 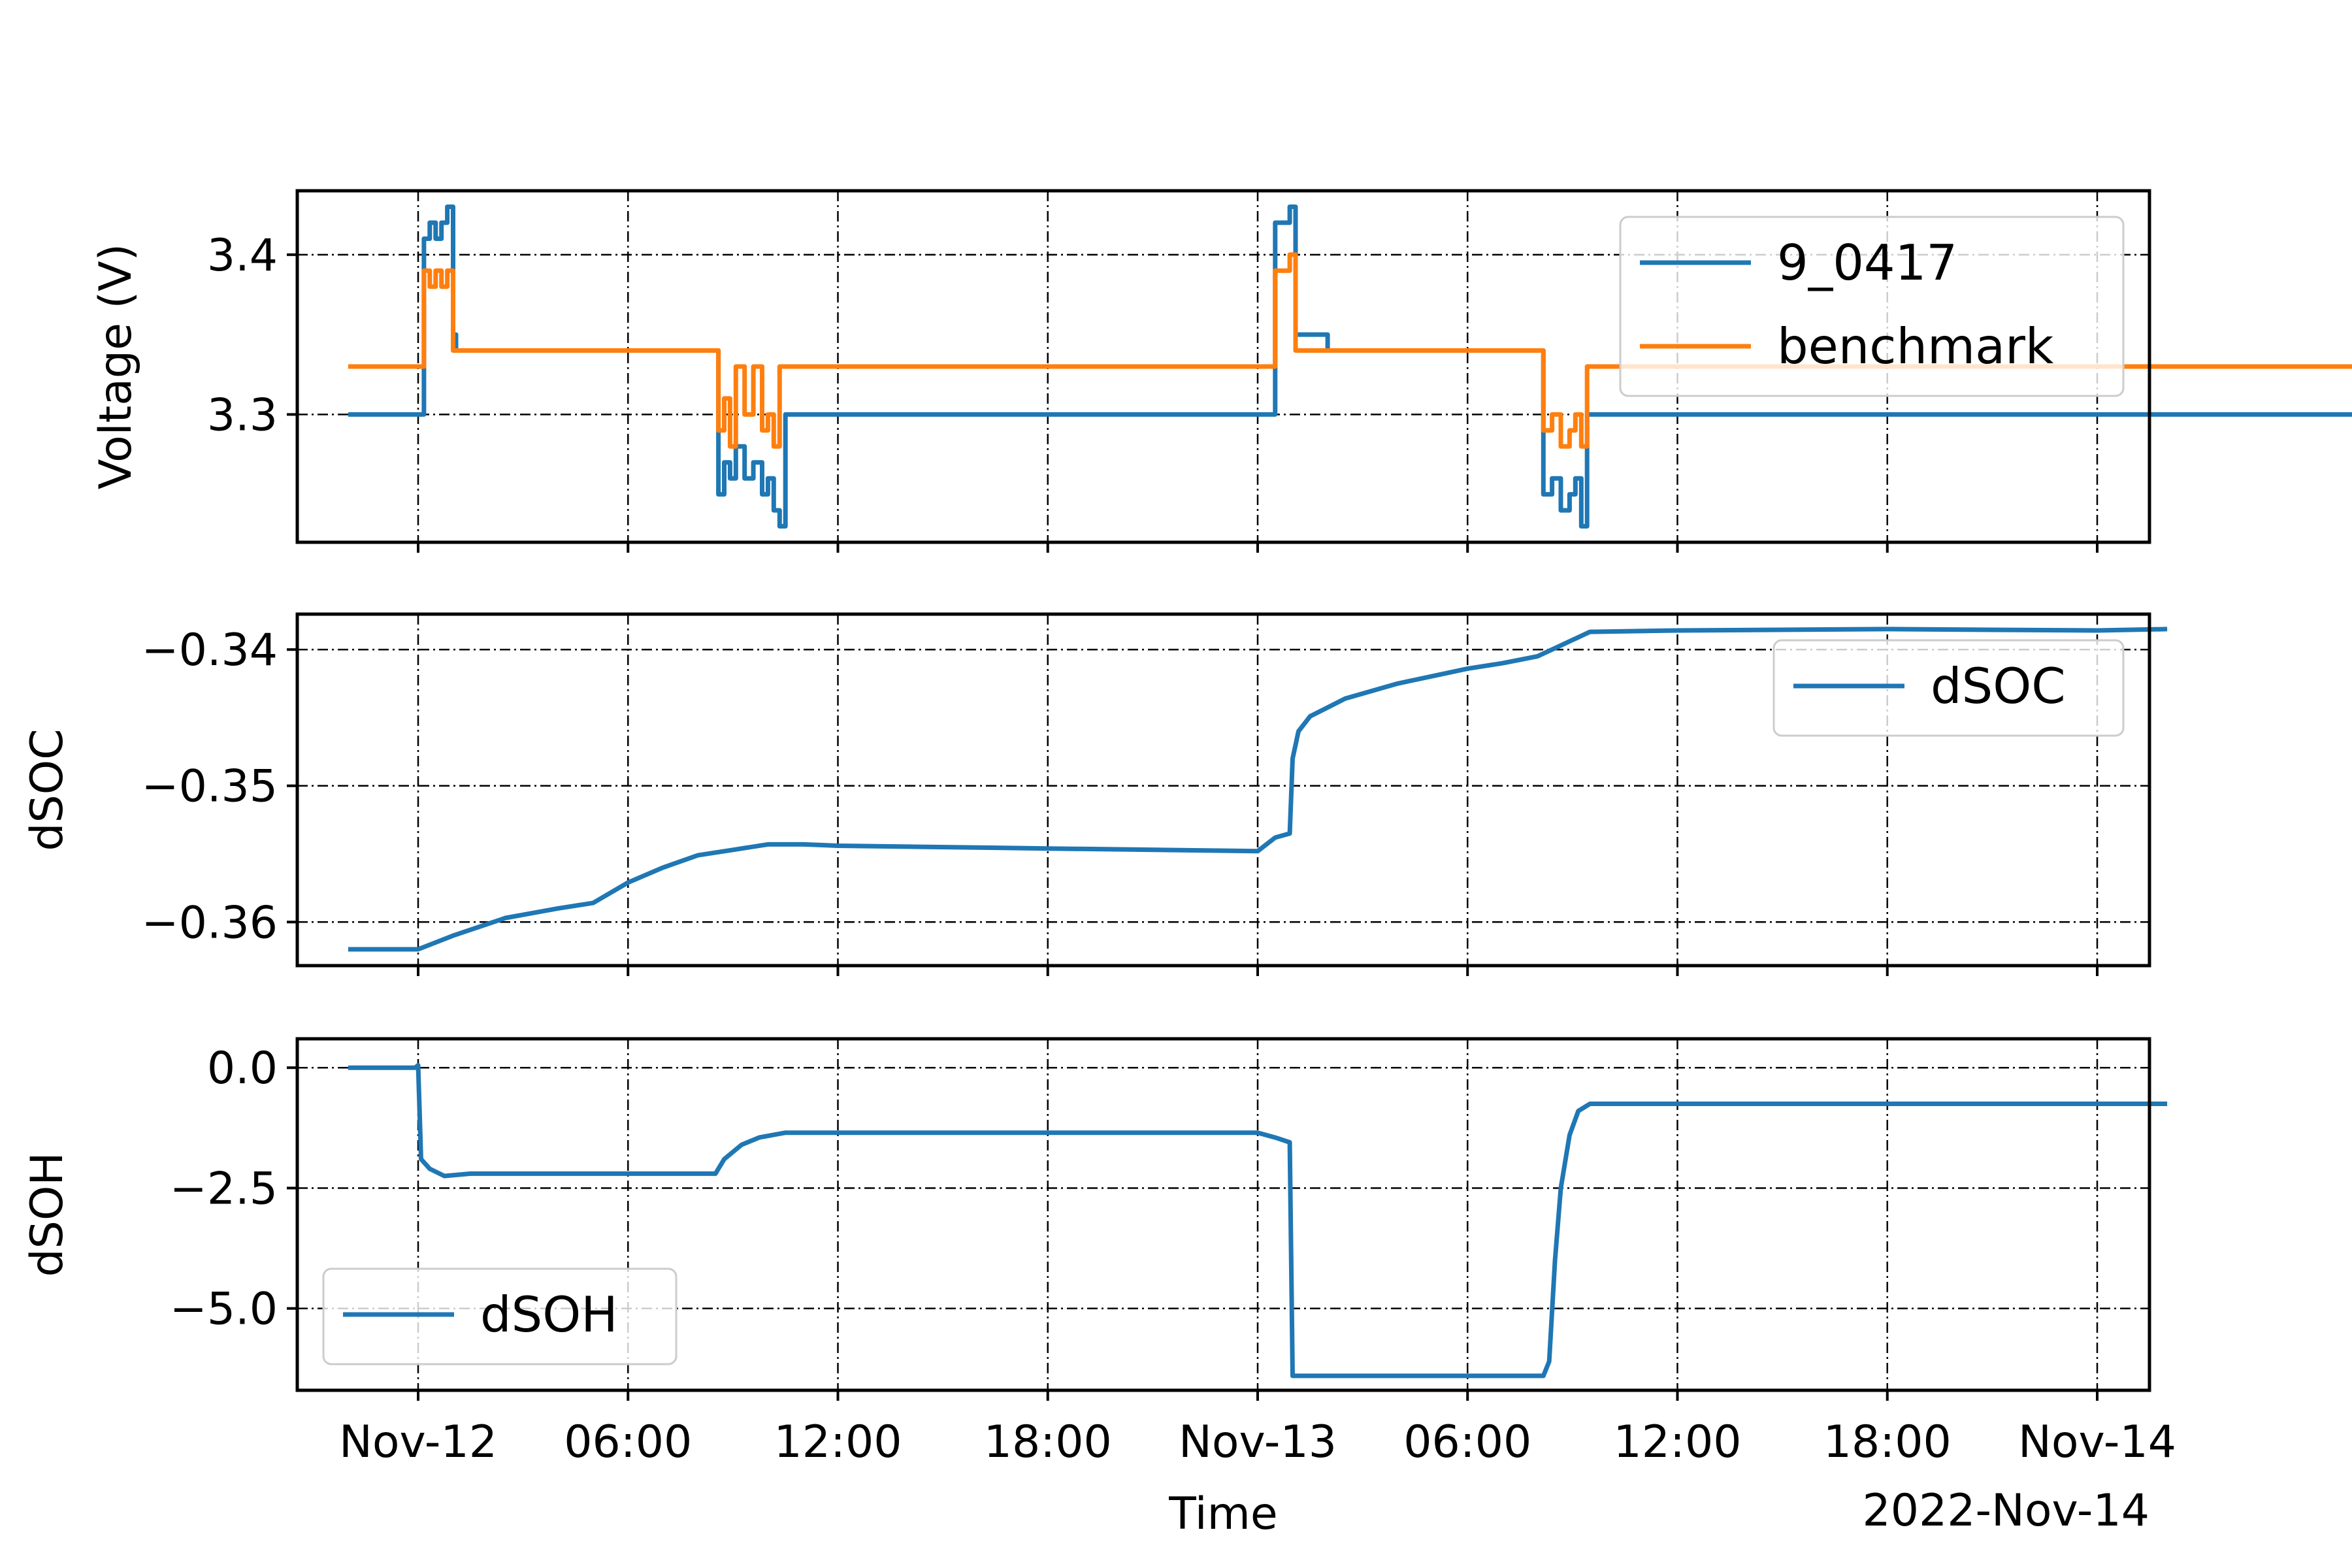 I want to click on voltage-xtick-marks, so click(x=1258, y=547).